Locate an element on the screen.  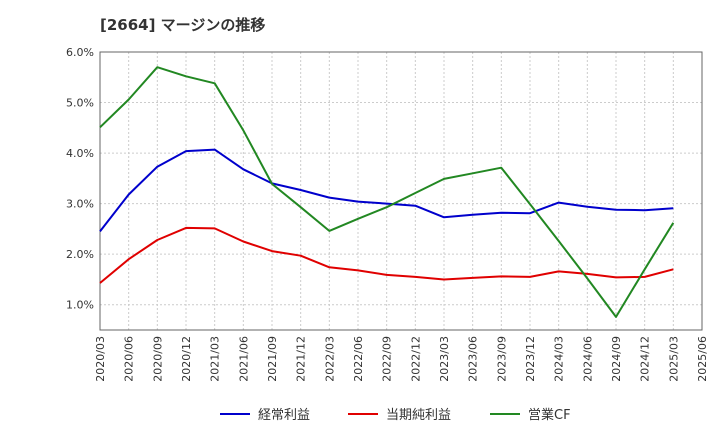
x-tick-label: 2021/09 is located at coordinates (272, 359).